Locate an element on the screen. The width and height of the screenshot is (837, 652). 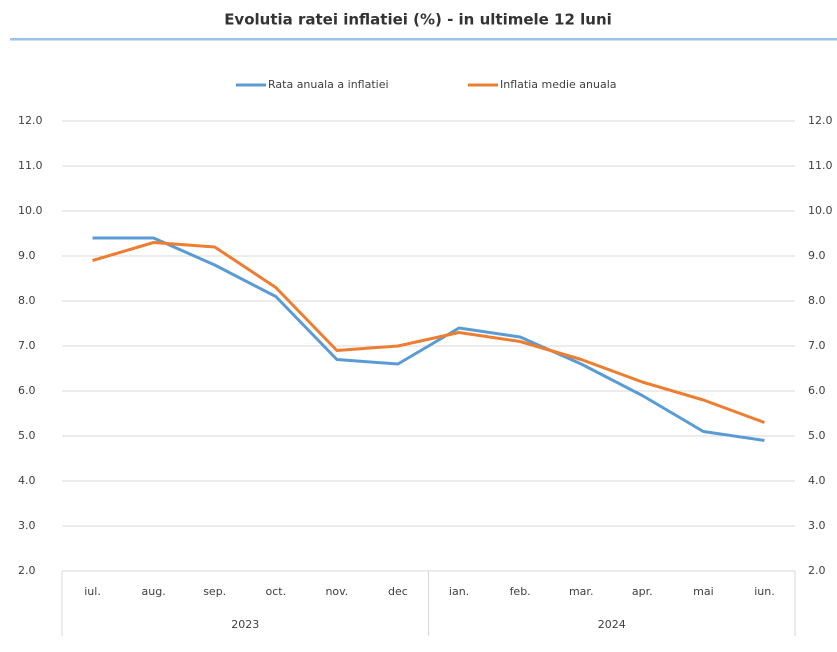
y2-tick-label: 4.0 is located at coordinates (817, 480).